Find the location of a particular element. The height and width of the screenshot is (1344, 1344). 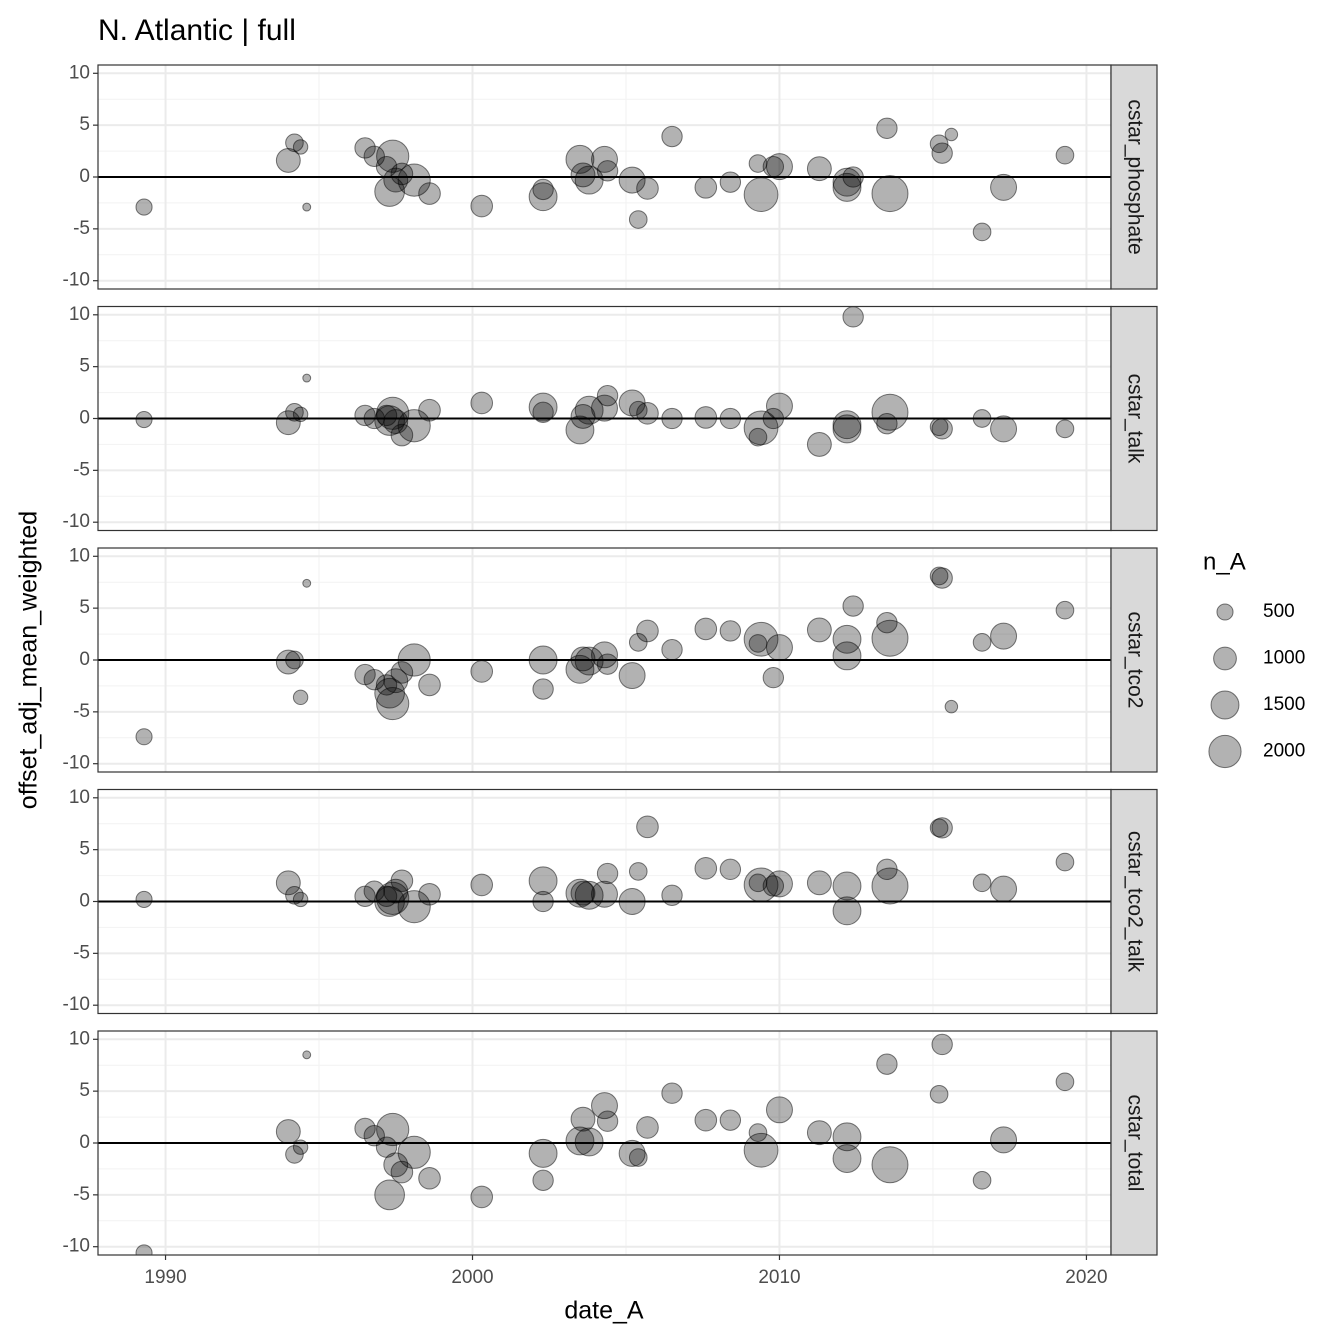

y-axis-title: offset_adj_mean_weighted is located at coordinates (29, 660).